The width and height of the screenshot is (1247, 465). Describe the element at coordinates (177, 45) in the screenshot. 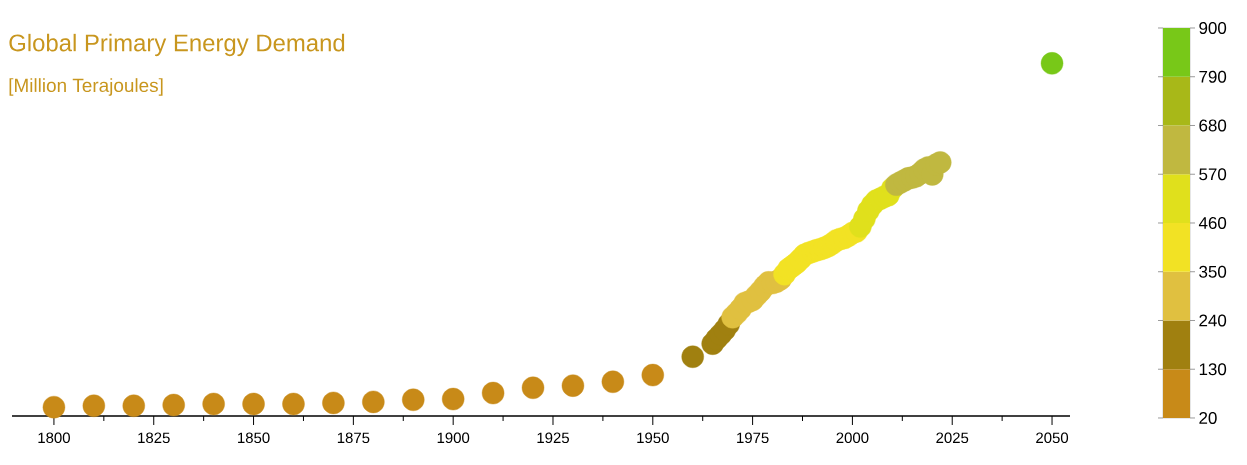

I see `chart-title: Global Primary Energy Demand` at that location.